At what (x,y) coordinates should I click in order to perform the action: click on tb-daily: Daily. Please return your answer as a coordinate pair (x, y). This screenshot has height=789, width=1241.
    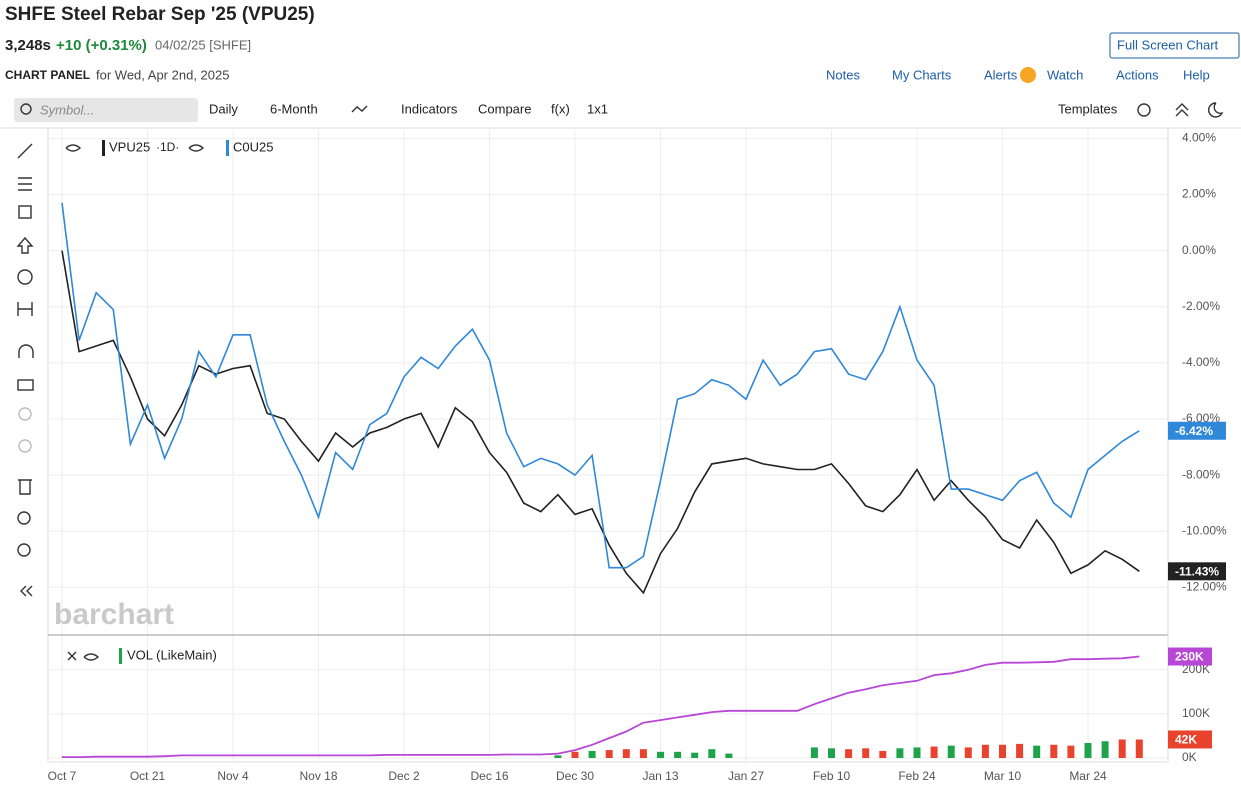
    Looking at the image, I should click on (223, 108).